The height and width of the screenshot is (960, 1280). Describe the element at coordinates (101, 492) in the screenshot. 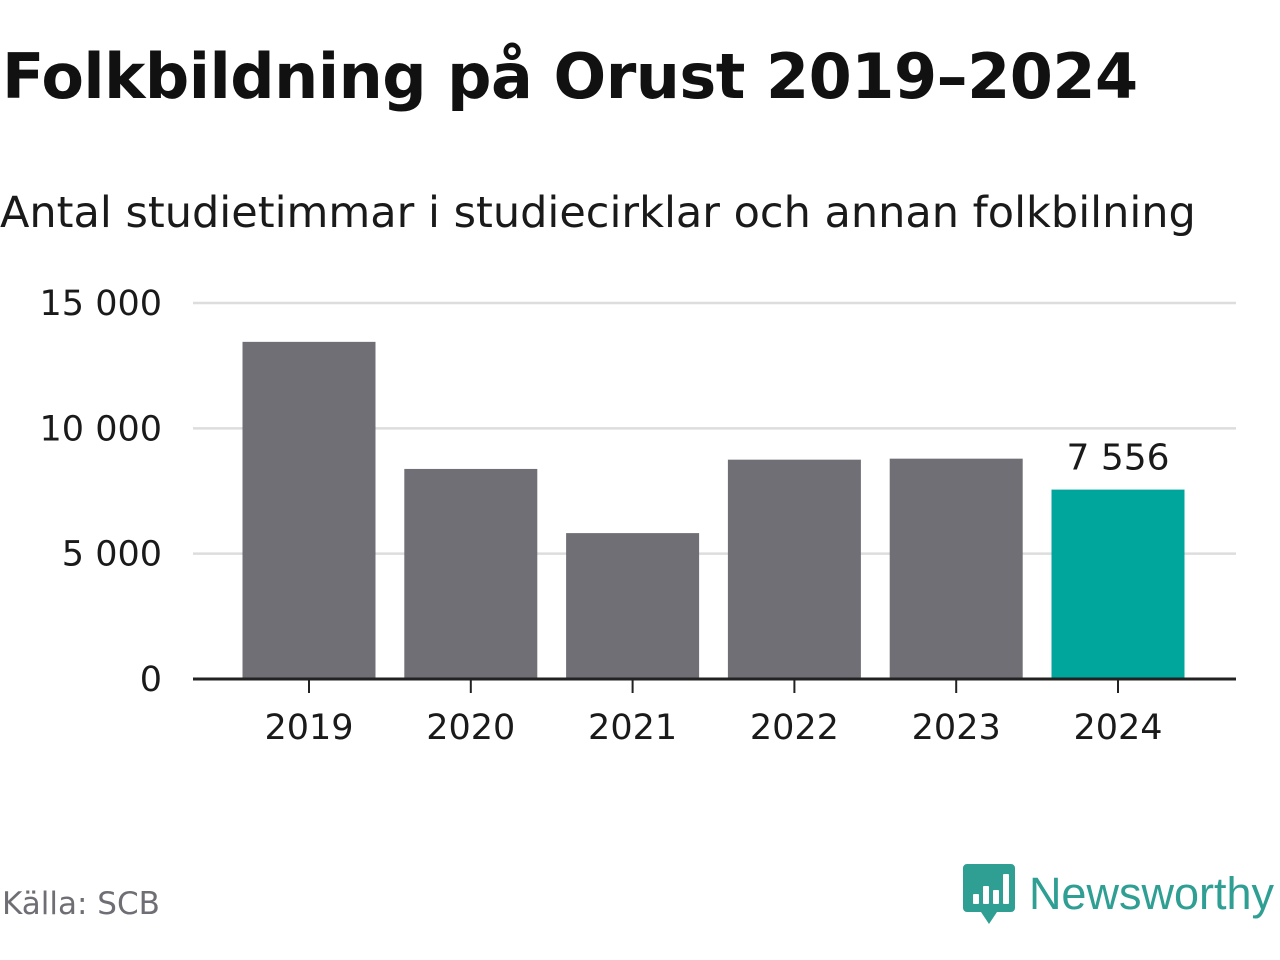

I see `y-axis-tick-labels: 0 5 000 10 000 15 000` at that location.